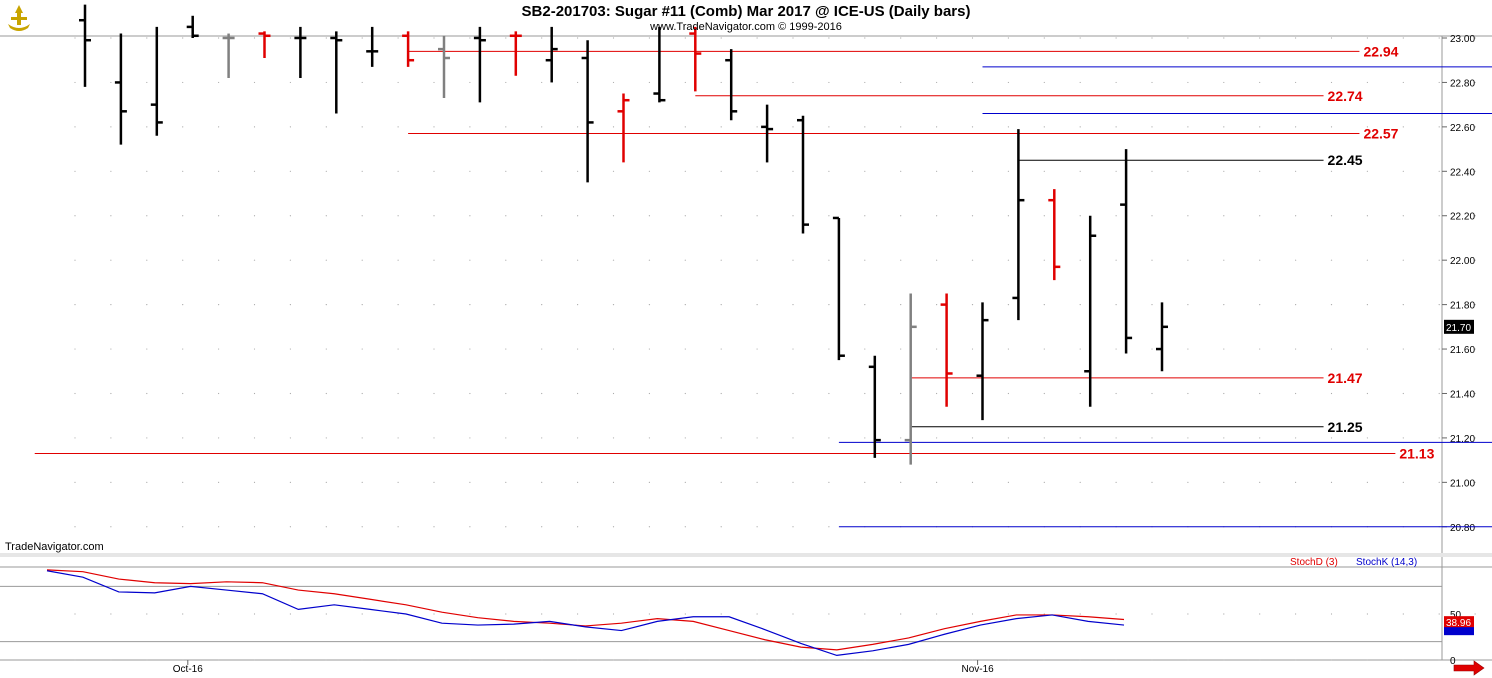 The image size is (1492, 678). I want to click on chart-subtitle: www.TradeNavigator.com © 1999-2016, so click(746, 27).